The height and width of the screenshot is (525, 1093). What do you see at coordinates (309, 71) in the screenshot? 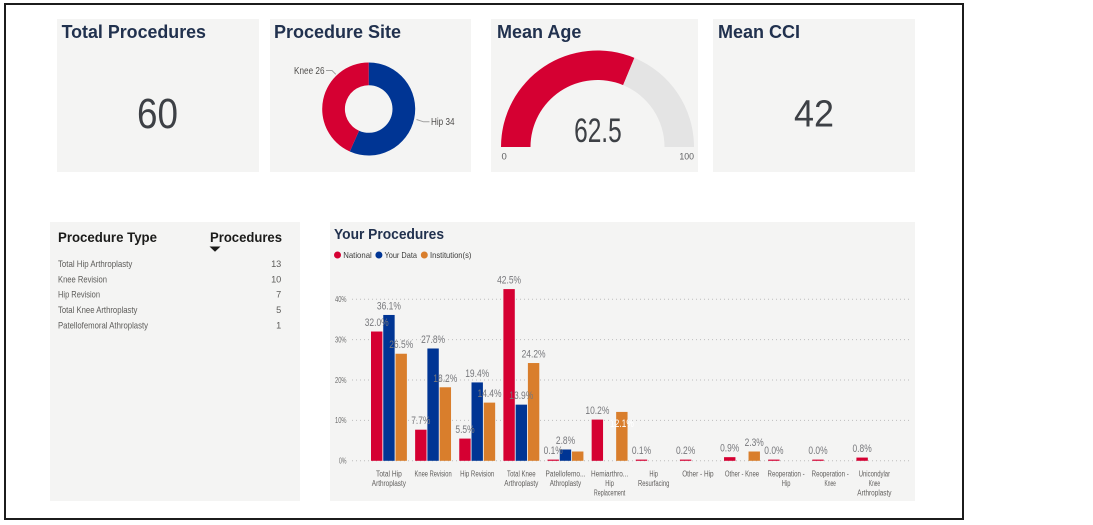
I see `svg-text: Knee 26` at bounding box center [309, 71].